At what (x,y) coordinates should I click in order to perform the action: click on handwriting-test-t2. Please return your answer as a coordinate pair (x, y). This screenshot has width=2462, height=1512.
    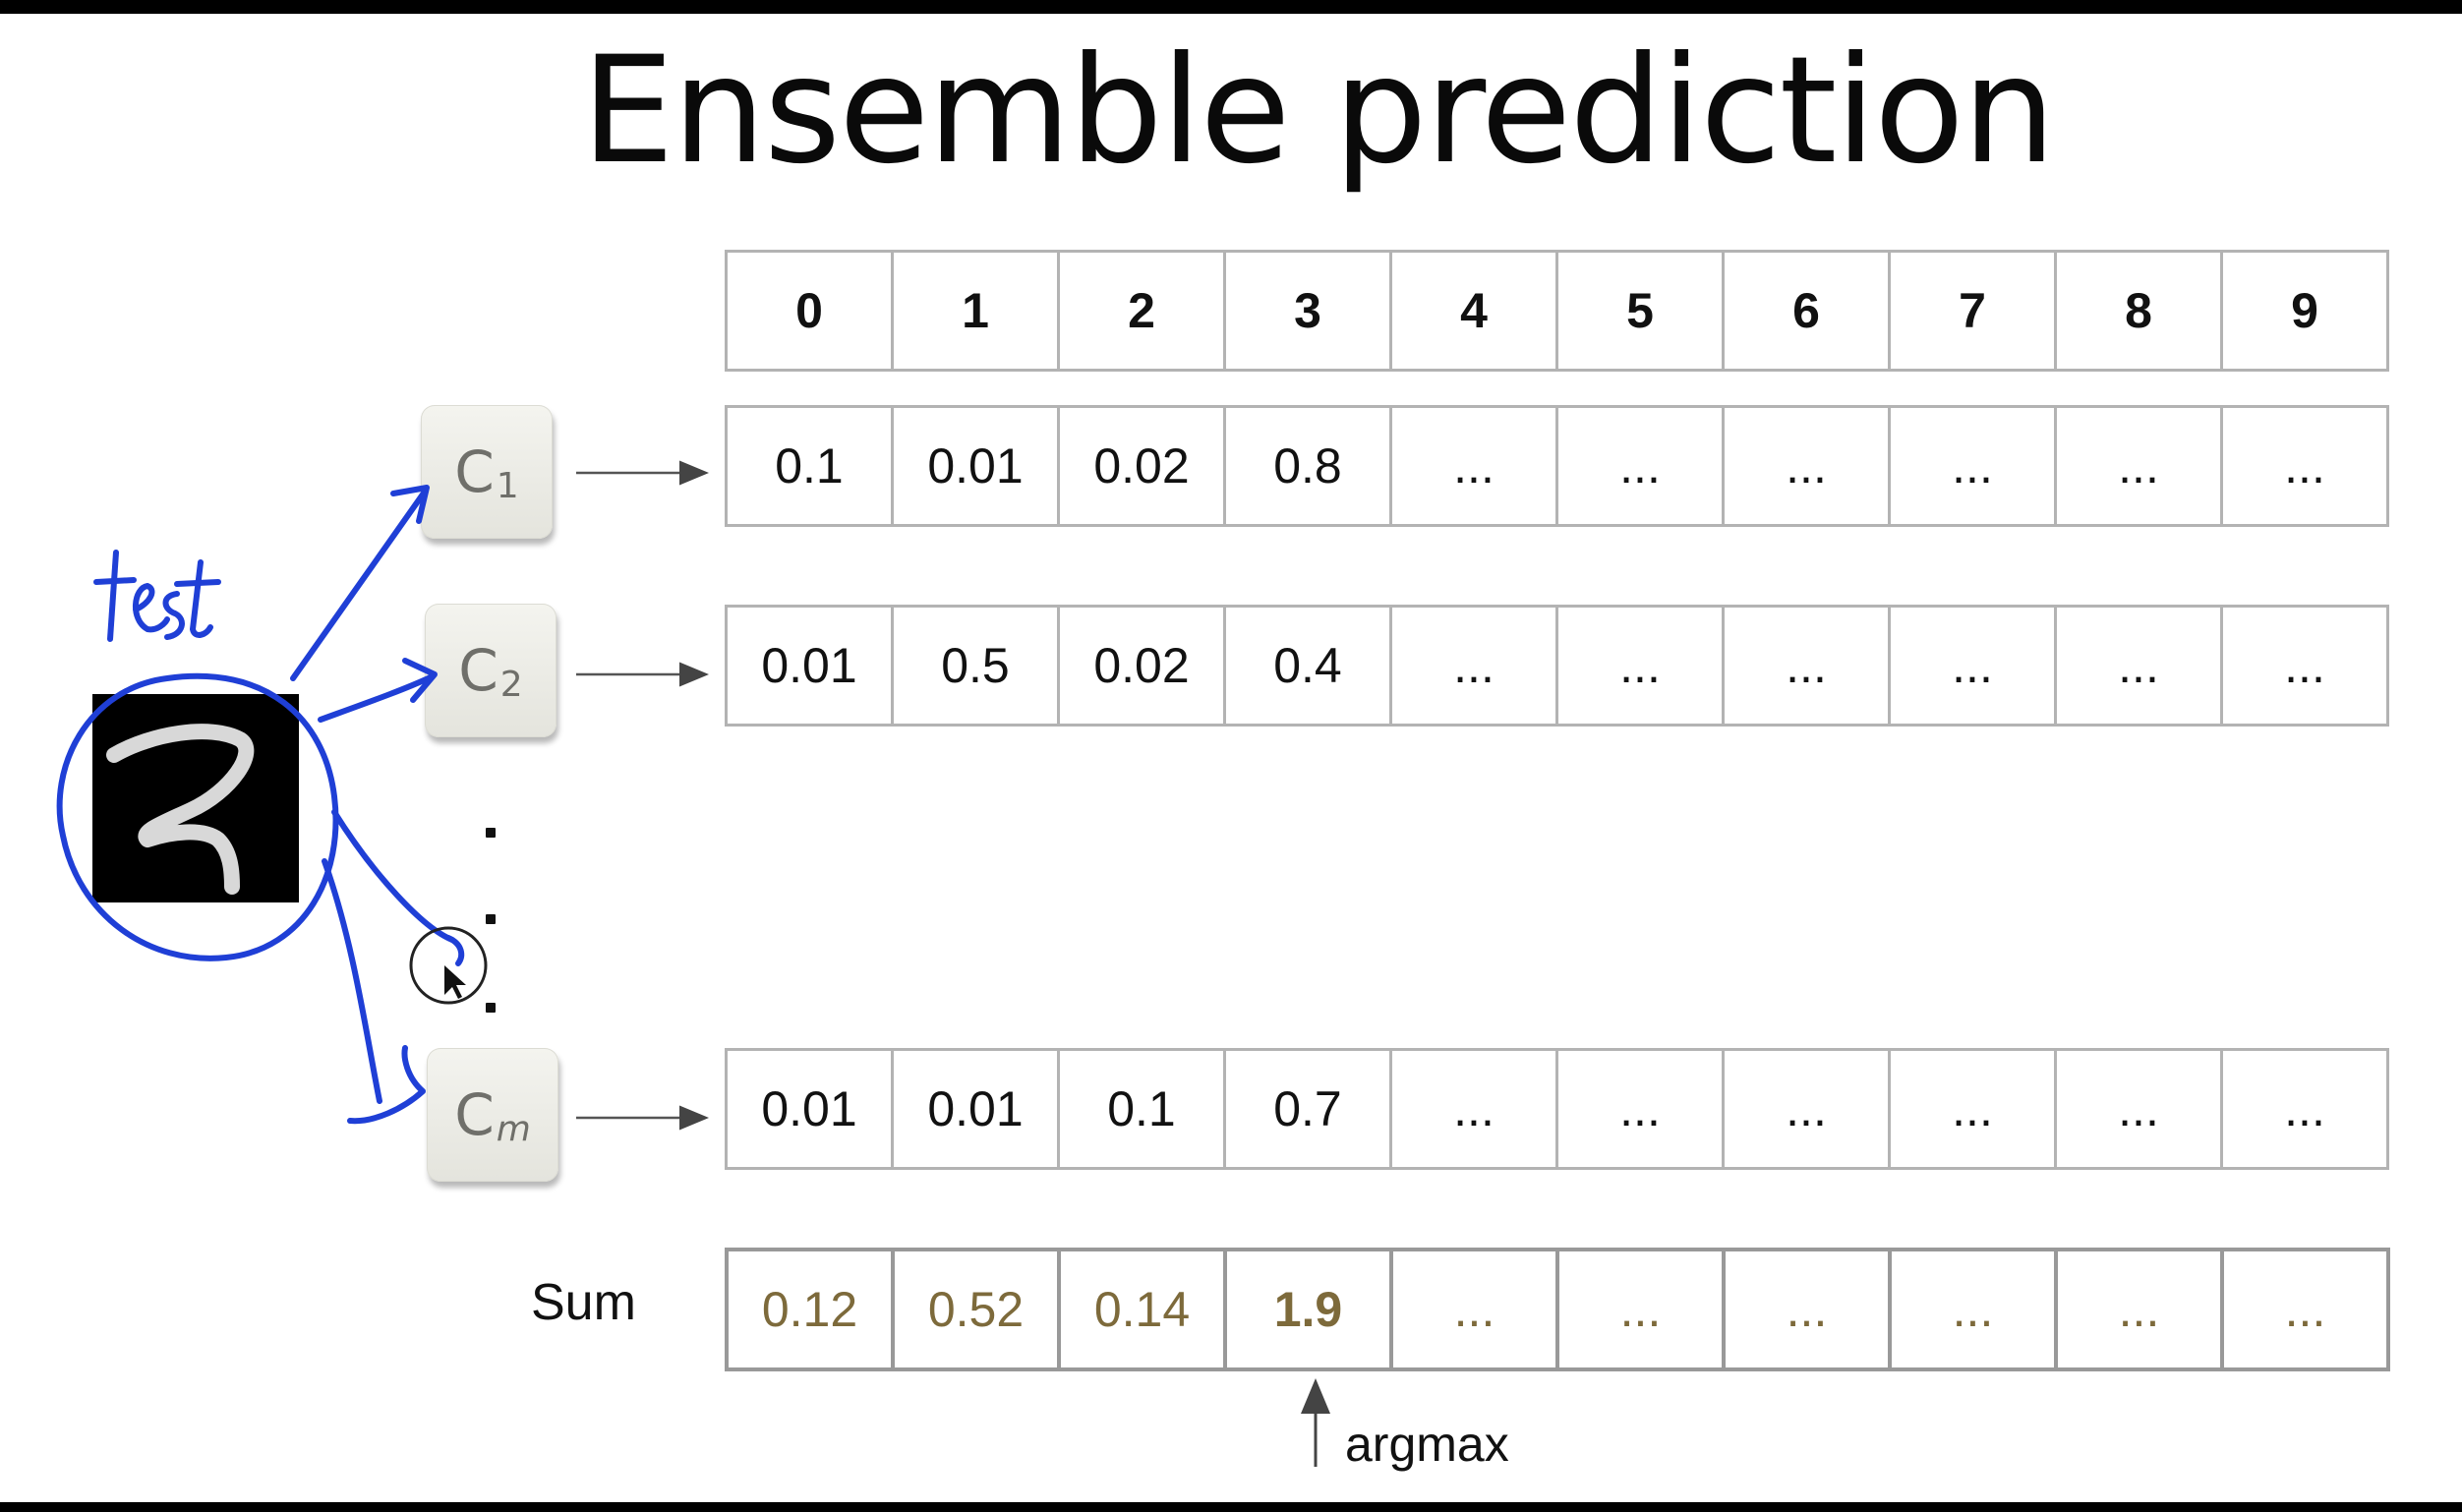
    Looking at the image, I should click on (201, 598).